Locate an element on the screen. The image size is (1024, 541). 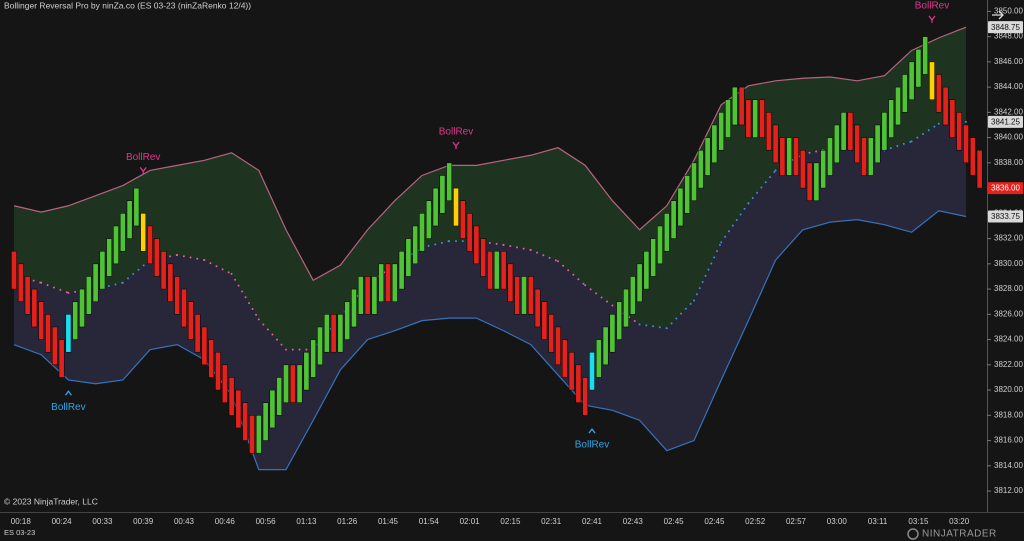
y-tick-label: 3824.00 is located at coordinates (1008, 339).